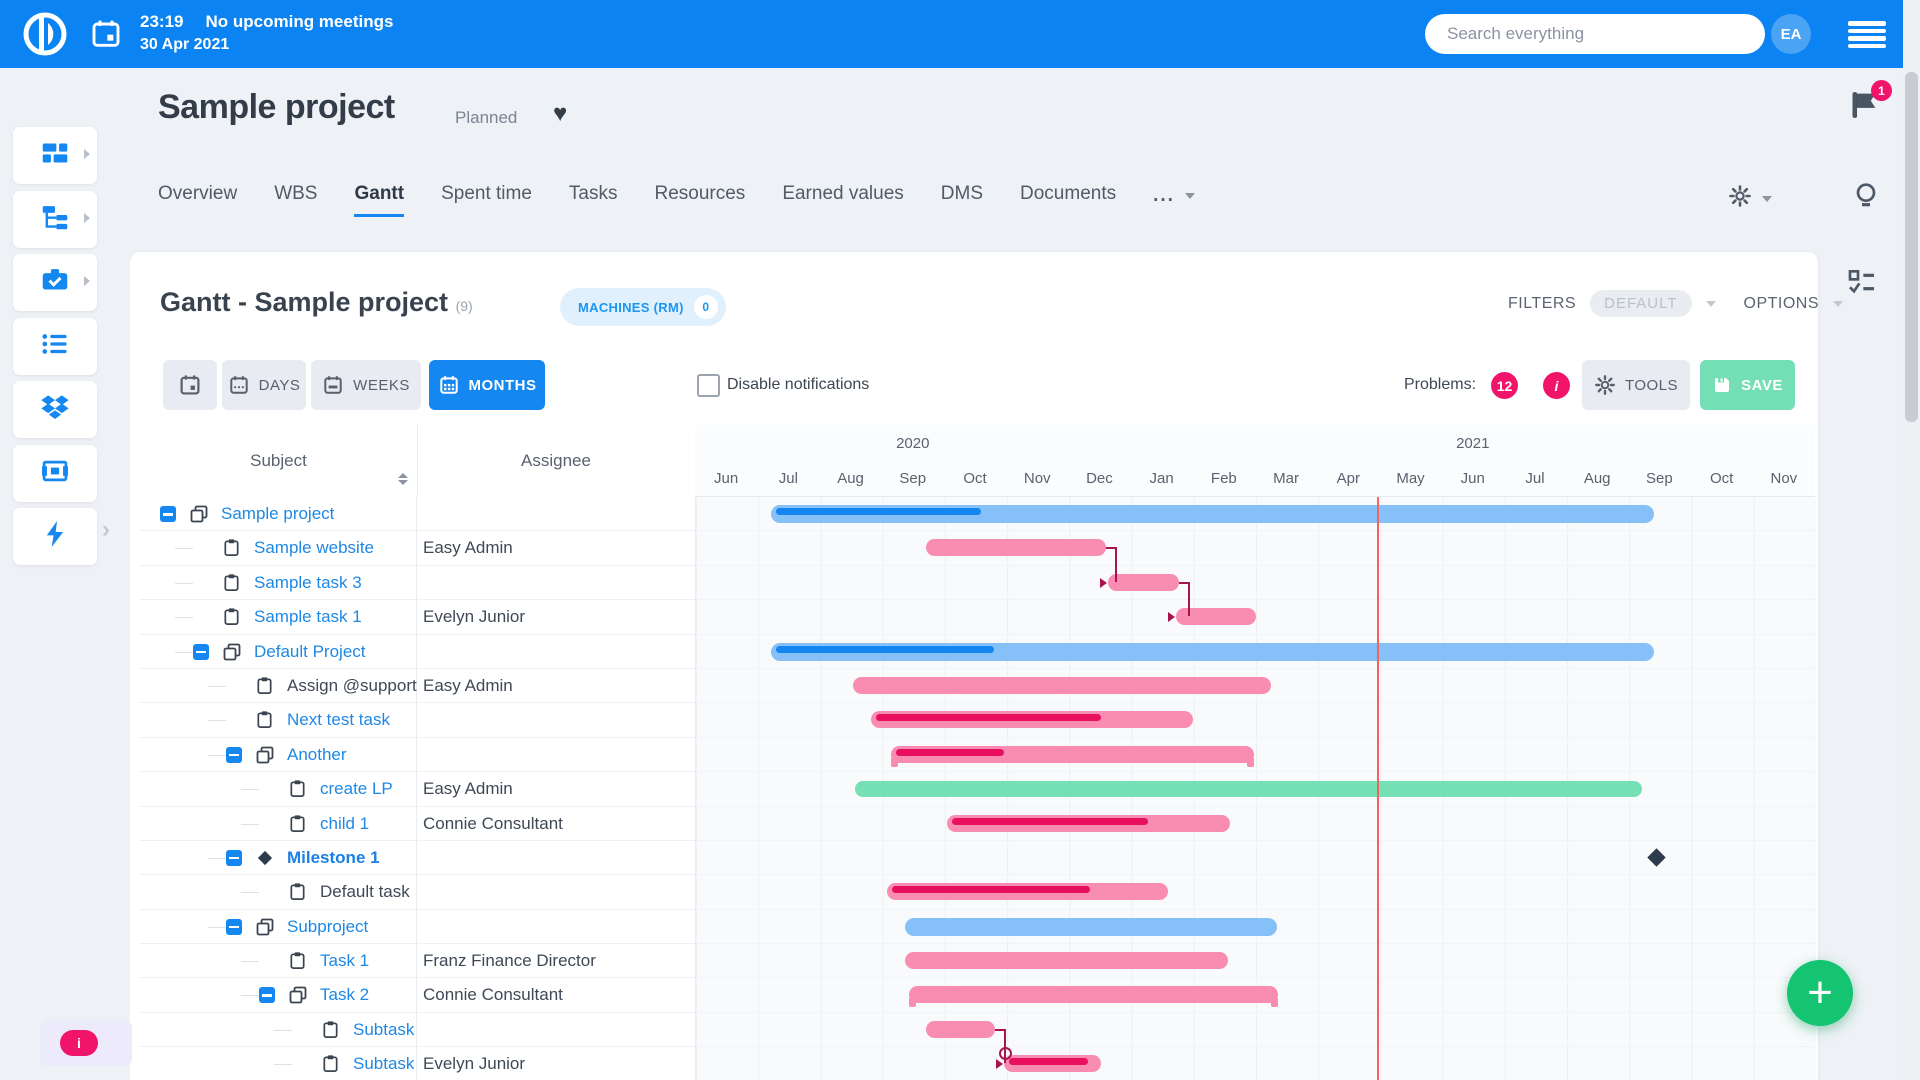 The height and width of the screenshot is (1080, 1920). What do you see at coordinates (356, 789) in the screenshot?
I see `subject-link: create LP` at bounding box center [356, 789].